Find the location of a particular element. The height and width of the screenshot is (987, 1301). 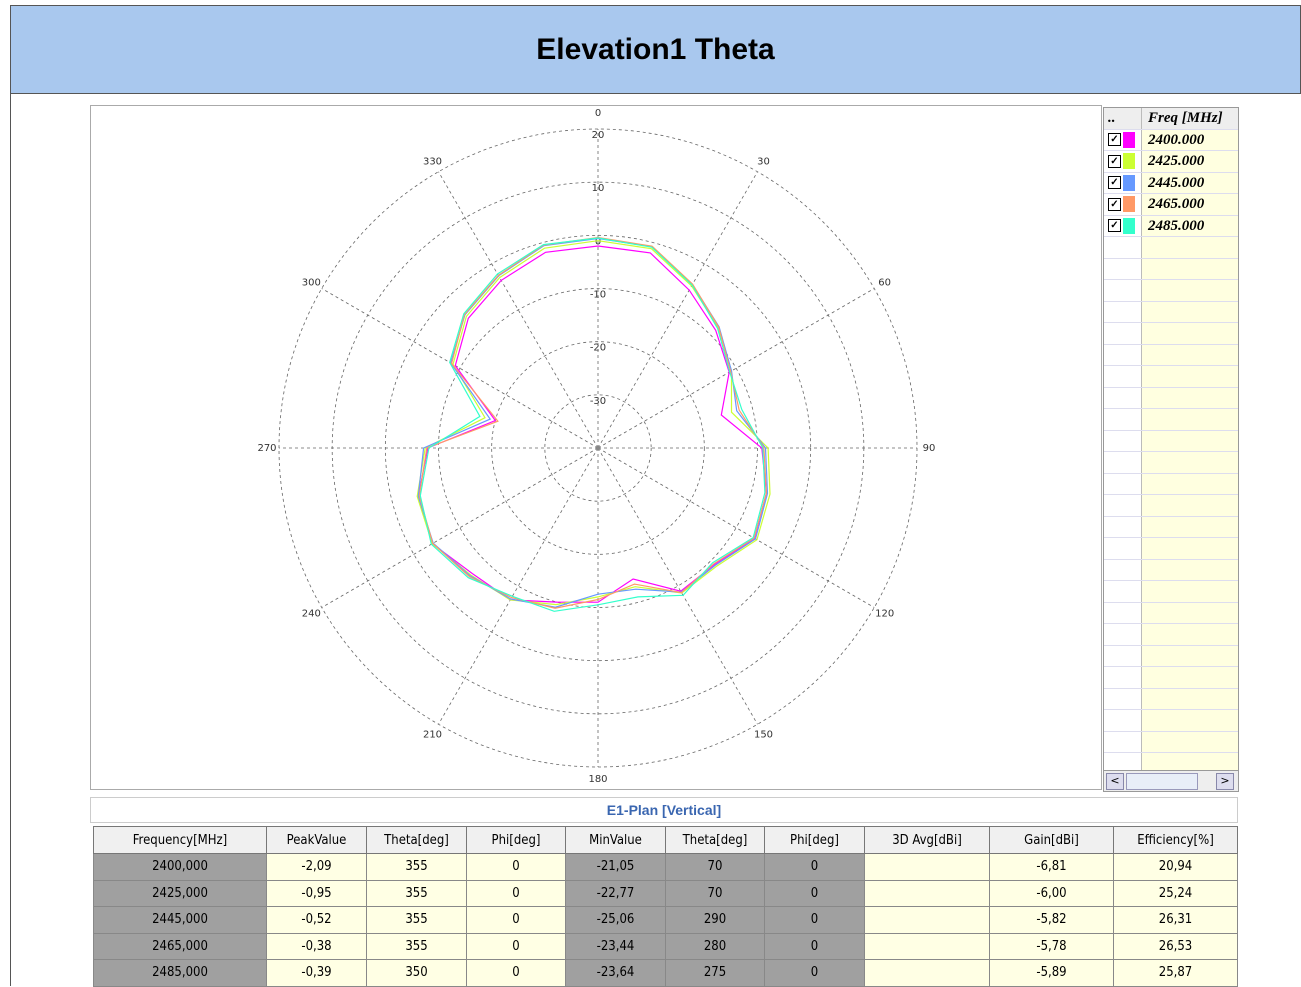

table-row: 2445,000 -0,52 355 0 -25,06 290 0 -5,82 26,31 is located at coordinates (665, 920).